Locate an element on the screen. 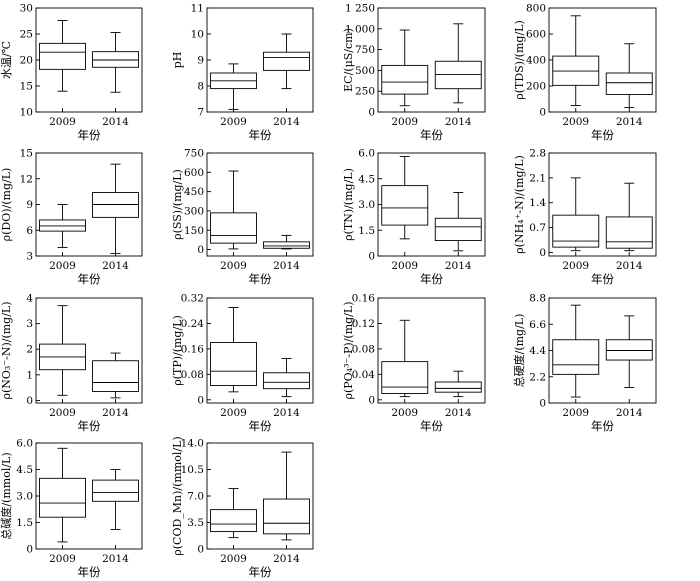  y-tick-label: 150 is located at coordinates (194, 231).